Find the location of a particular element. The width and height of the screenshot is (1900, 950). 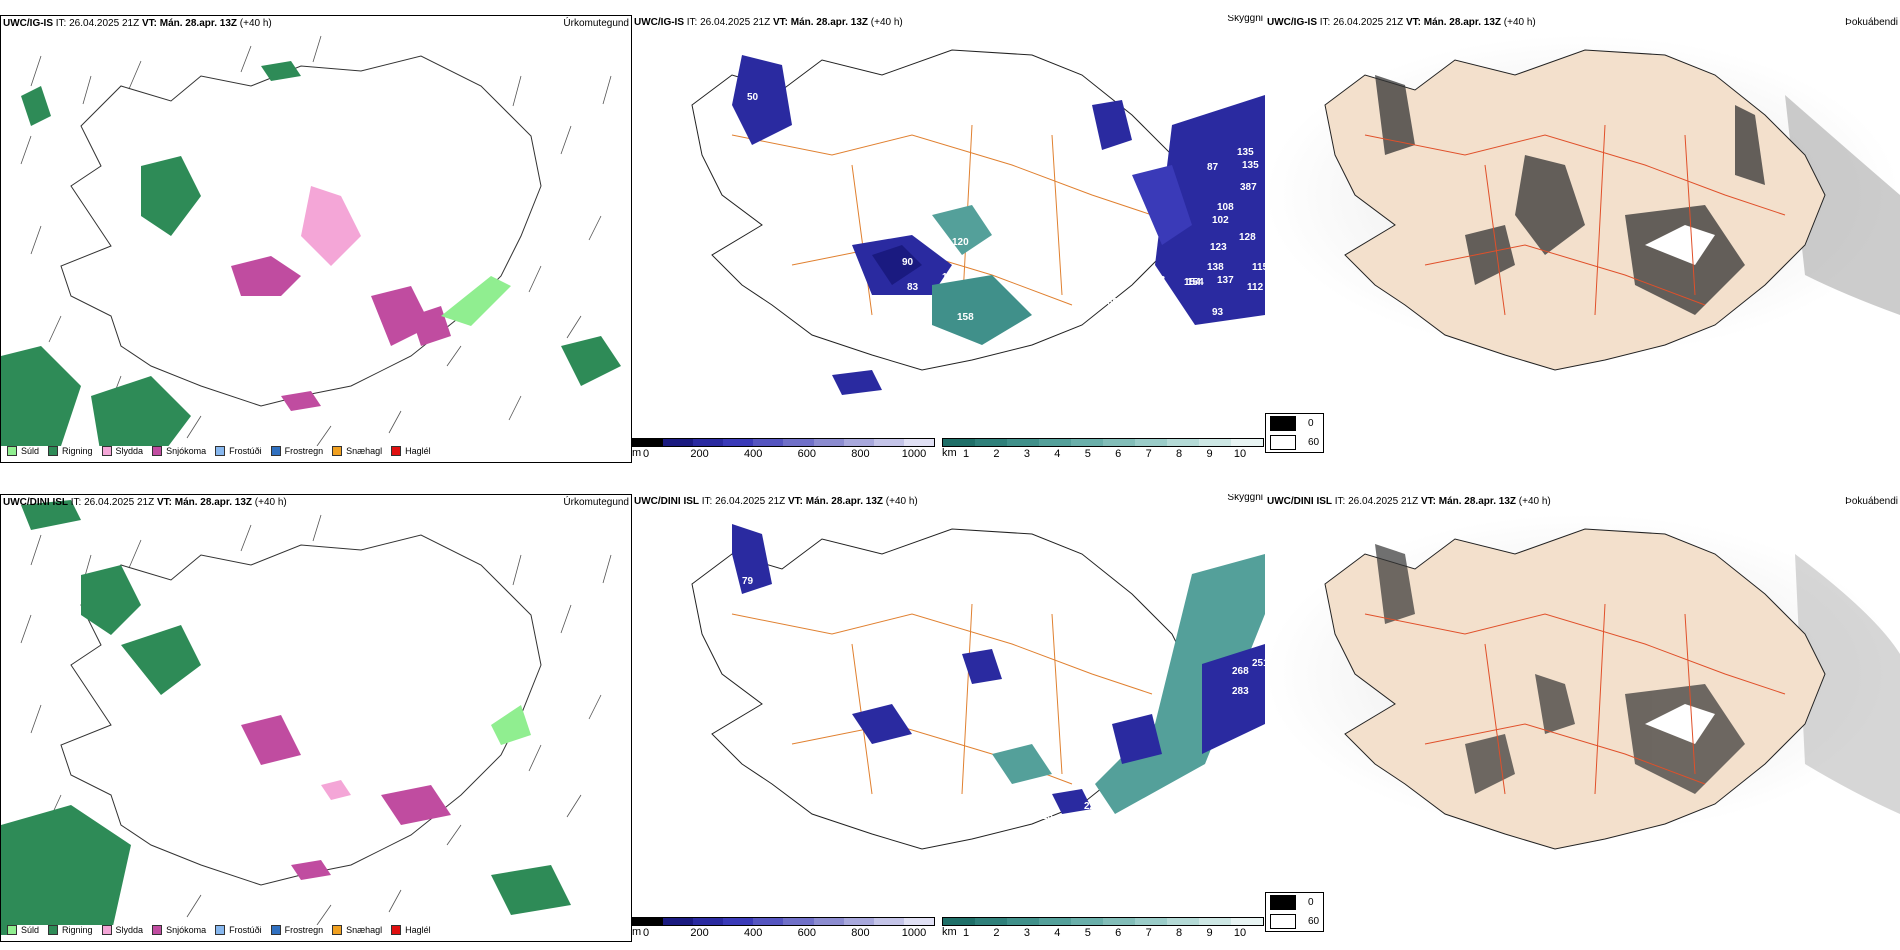

cloud-base-label: 87 is located at coordinates (1213, 167).